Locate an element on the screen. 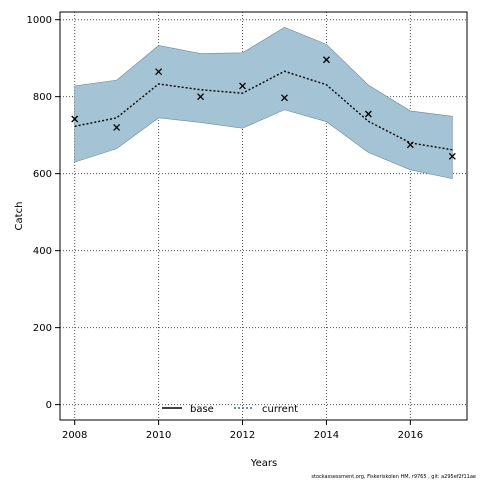  x-tick-label: 2010 is located at coordinates (158, 435).